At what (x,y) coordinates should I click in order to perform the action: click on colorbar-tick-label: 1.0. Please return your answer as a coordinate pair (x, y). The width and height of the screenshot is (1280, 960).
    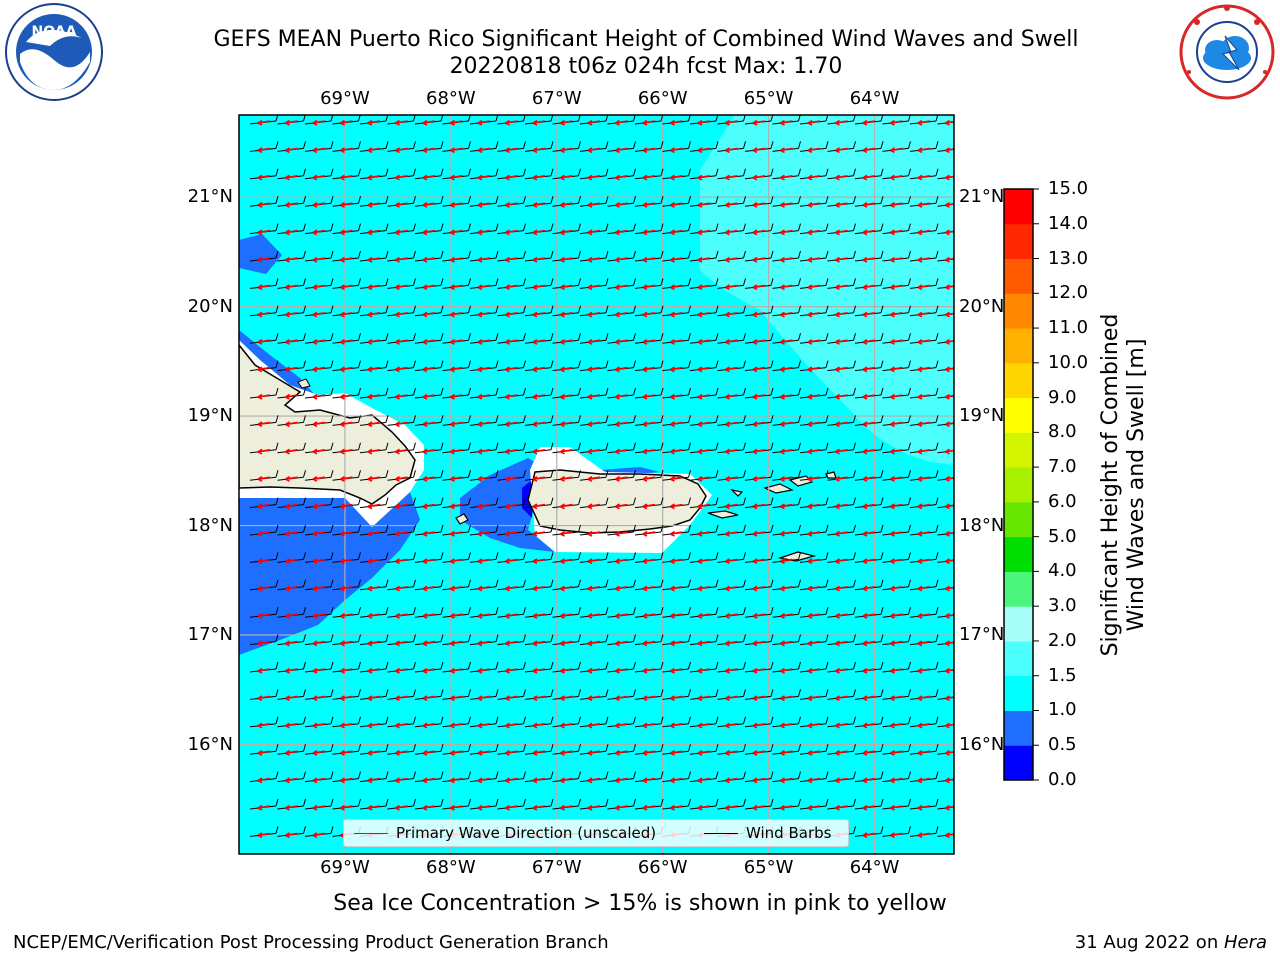
    Looking at the image, I should click on (1062, 710).